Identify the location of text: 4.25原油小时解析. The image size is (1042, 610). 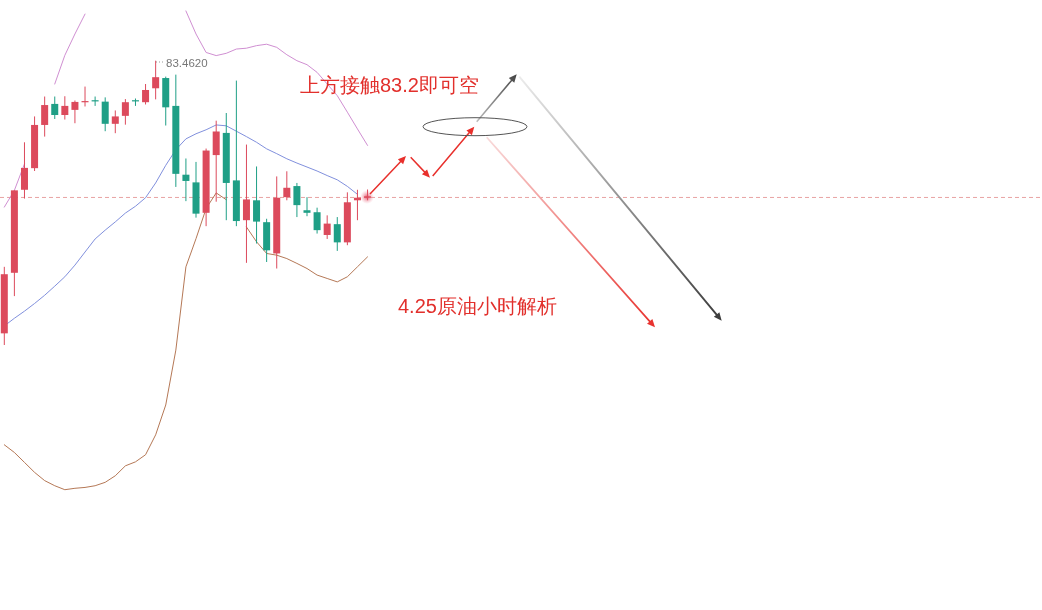
(477, 306).